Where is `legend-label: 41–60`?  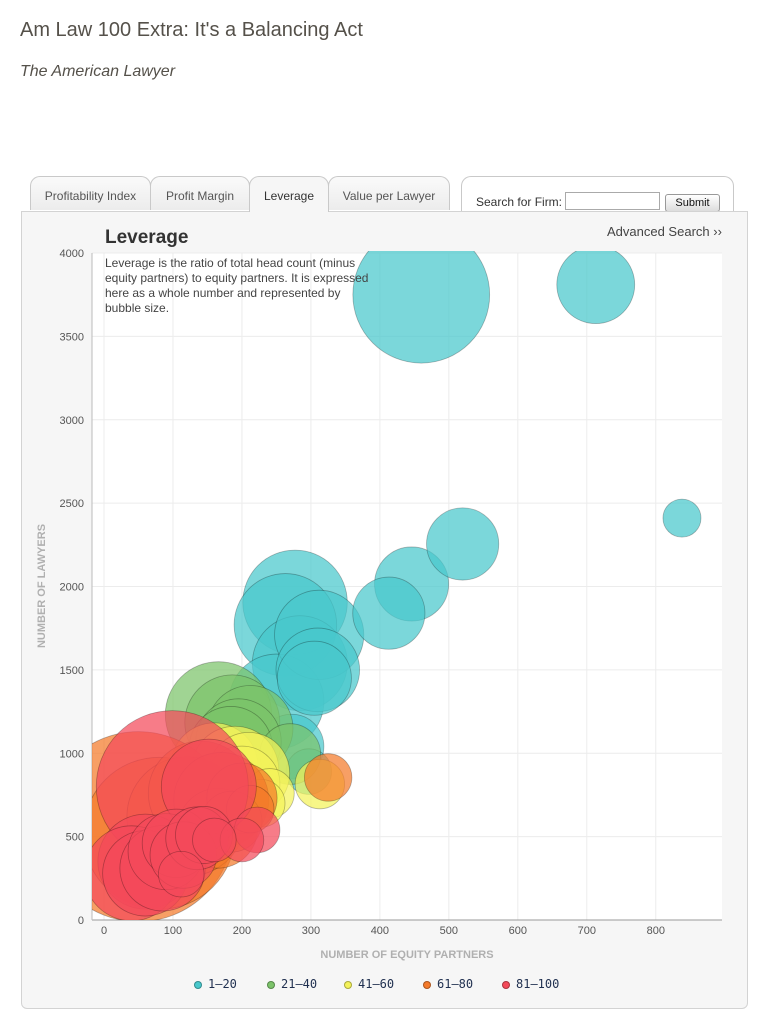 legend-label: 41–60 is located at coordinates (376, 984).